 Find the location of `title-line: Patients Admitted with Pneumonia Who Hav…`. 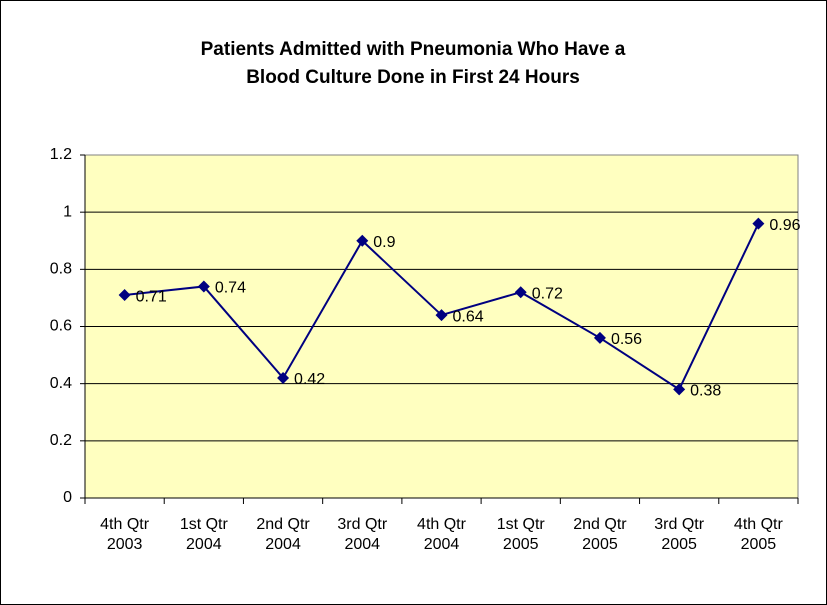

title-line: Patients Admitted with Pneumonia Who Hav… is located at coordinates (413, 49).